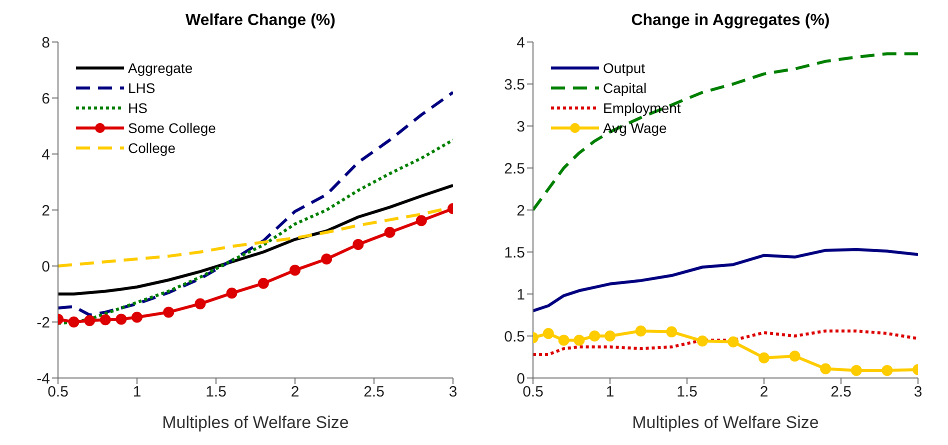 This screenshot has height=445, width=948. I want to click on y-tick-label: 0.5, so click(514, 337).